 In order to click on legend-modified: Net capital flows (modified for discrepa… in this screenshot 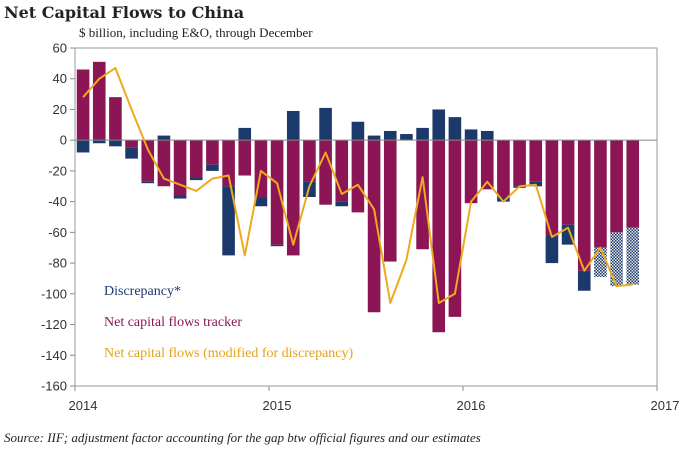, I will do `click(229, 353)`.